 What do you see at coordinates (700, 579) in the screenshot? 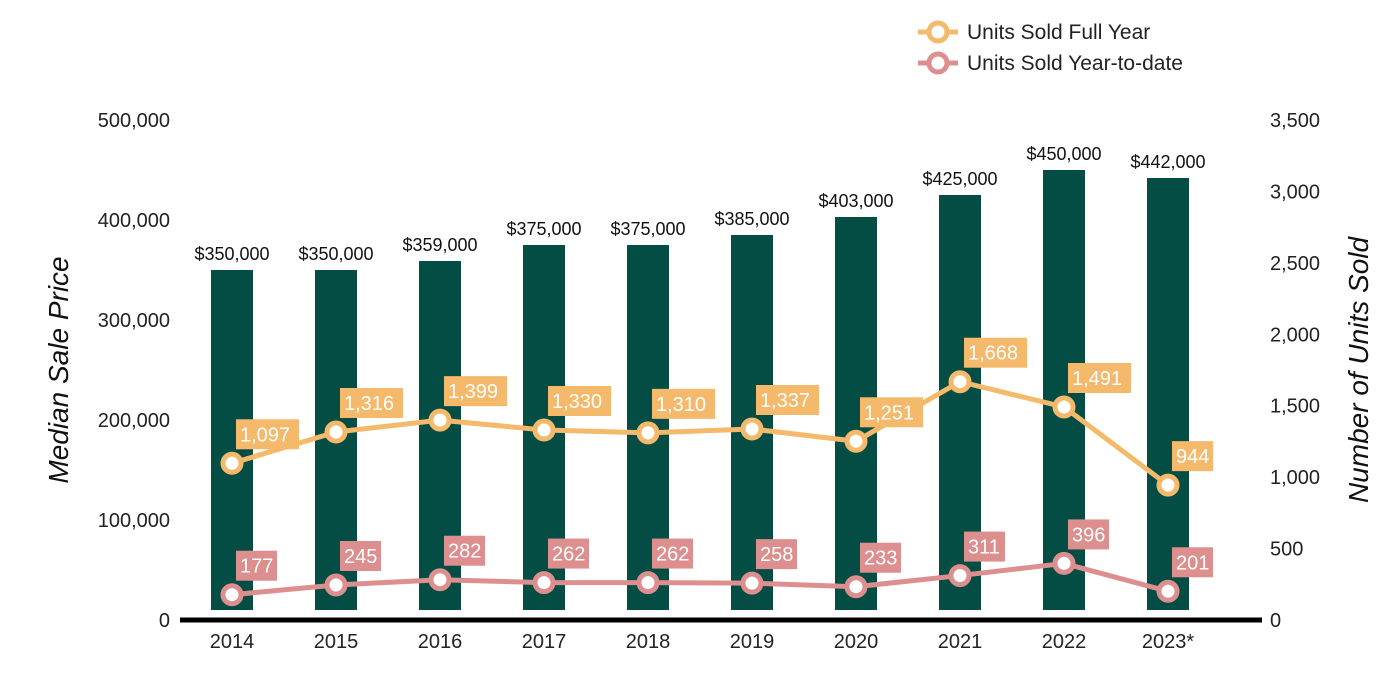
I see `ytd-line` at bounding box center [700, 579].